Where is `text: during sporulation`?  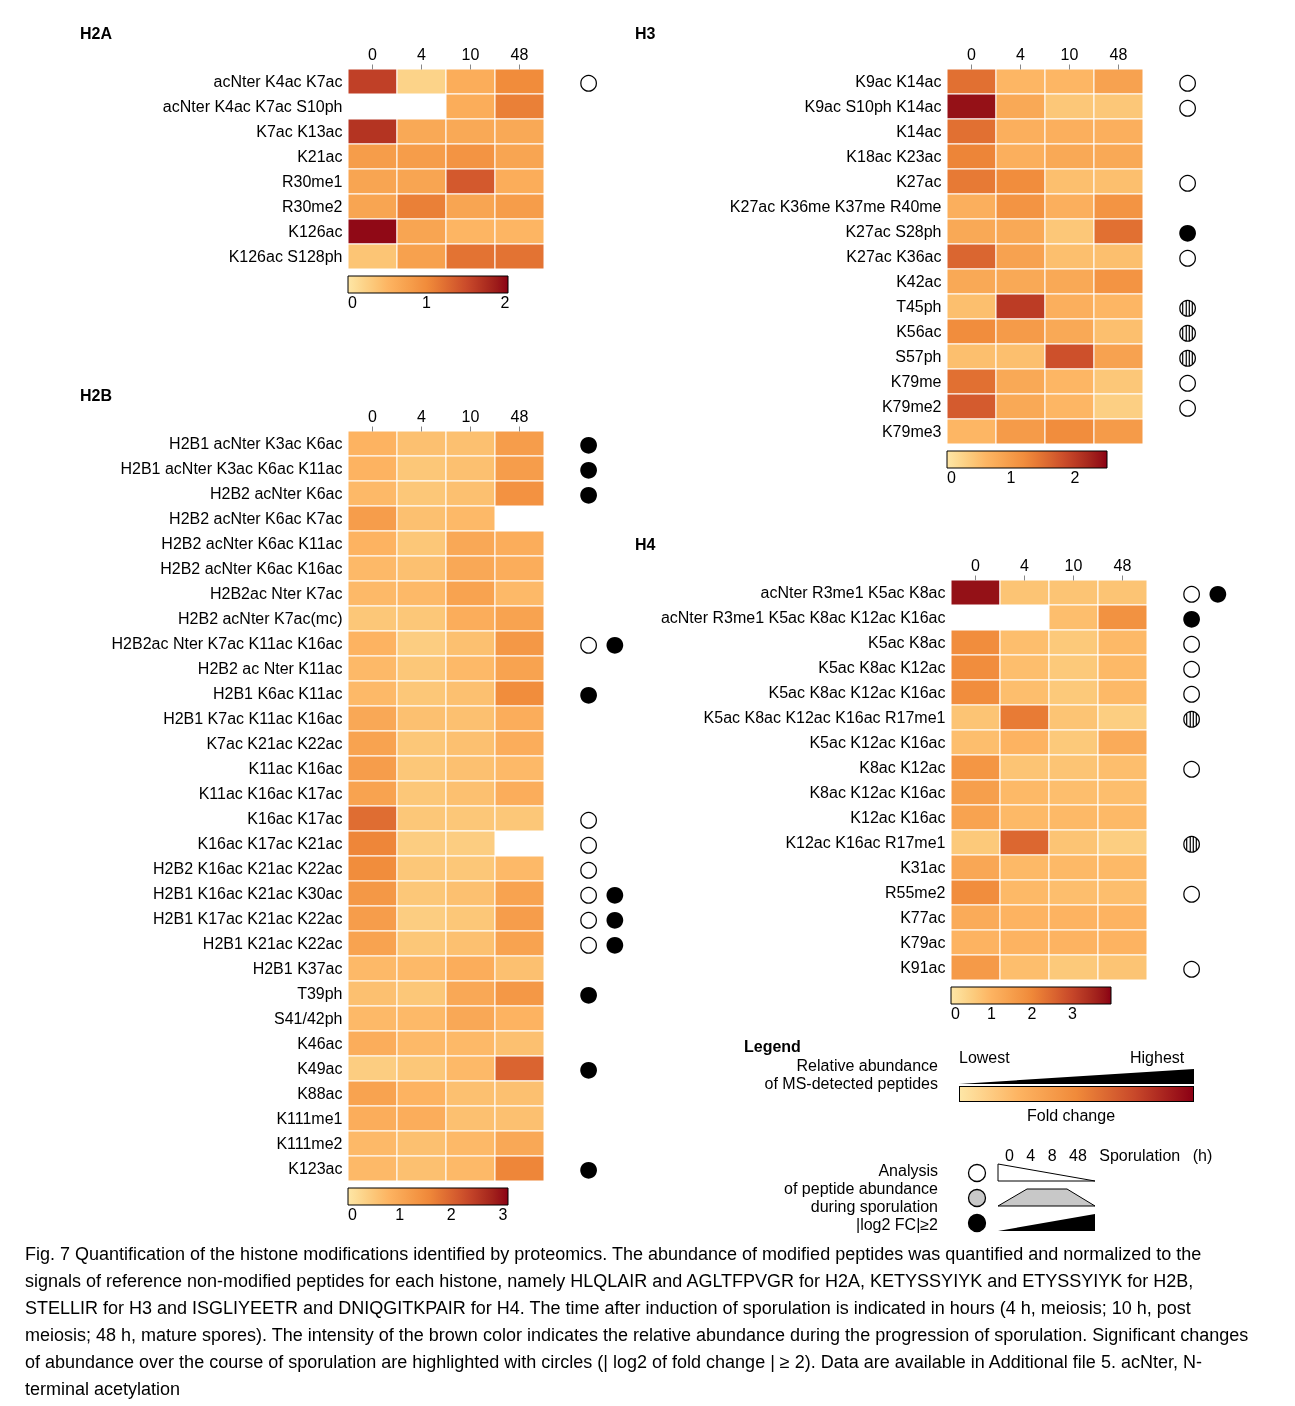
text: during sporulation is located at coordinates (873, 1207).